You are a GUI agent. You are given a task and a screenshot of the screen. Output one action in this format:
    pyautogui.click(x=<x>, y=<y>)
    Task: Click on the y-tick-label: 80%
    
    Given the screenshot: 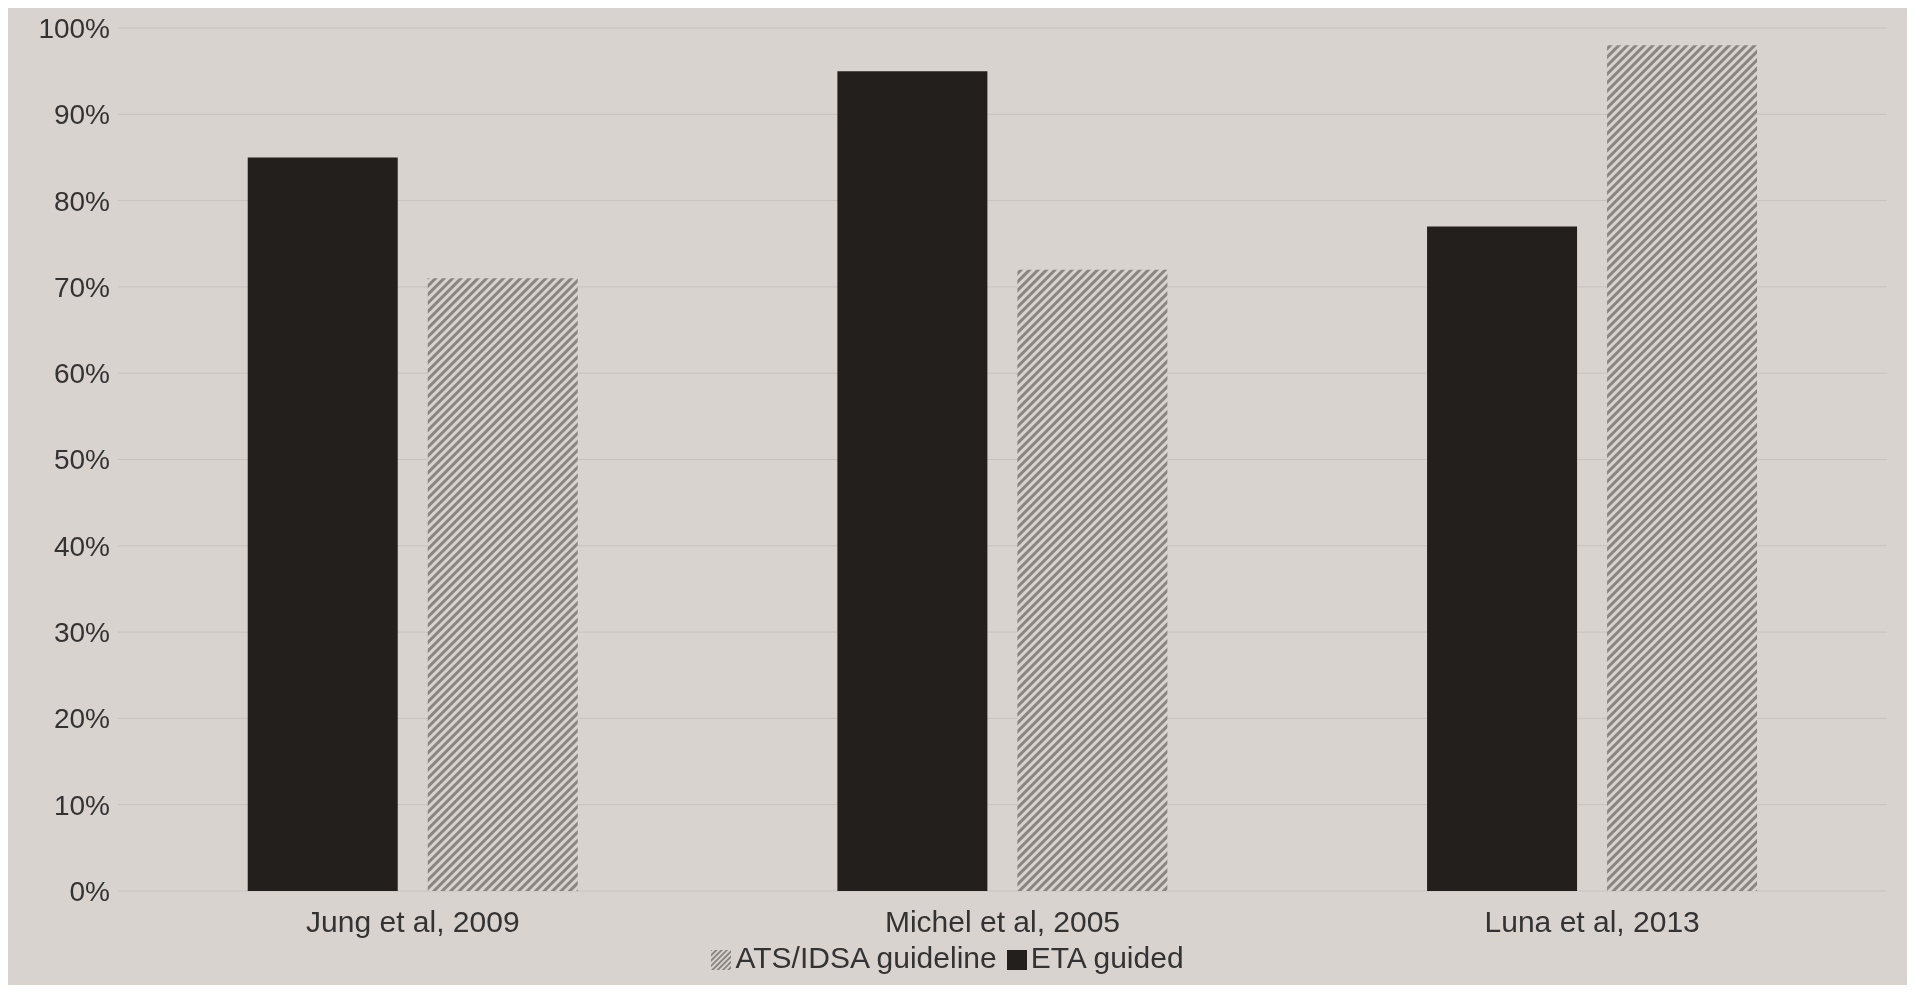 What is the action you would take?
    pyautogui.click(x=81, y=201)
    